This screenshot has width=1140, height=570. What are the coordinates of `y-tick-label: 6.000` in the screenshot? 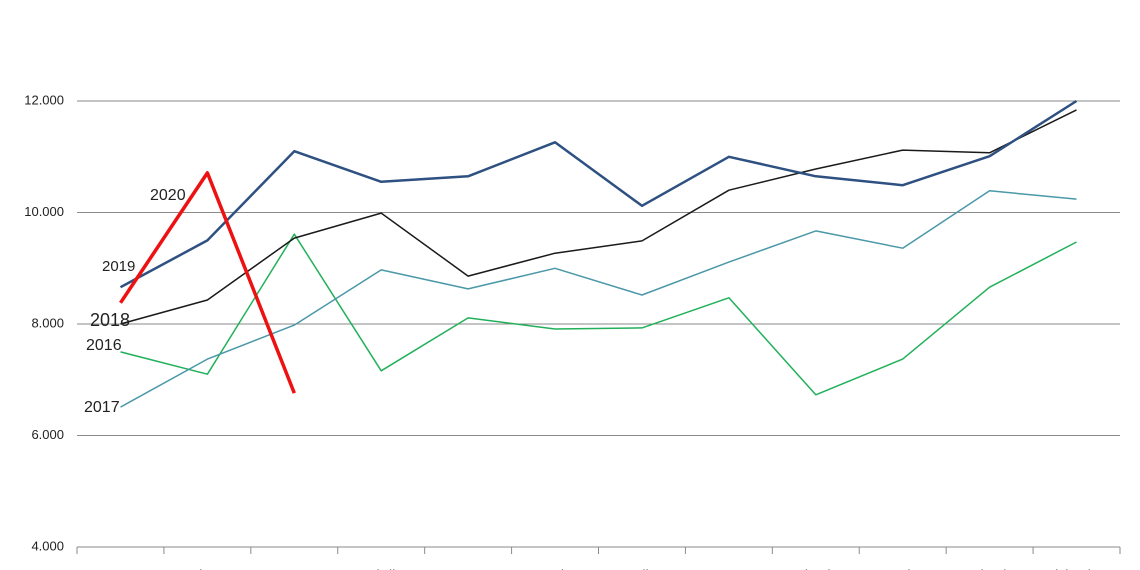 It's located at (47, 434).